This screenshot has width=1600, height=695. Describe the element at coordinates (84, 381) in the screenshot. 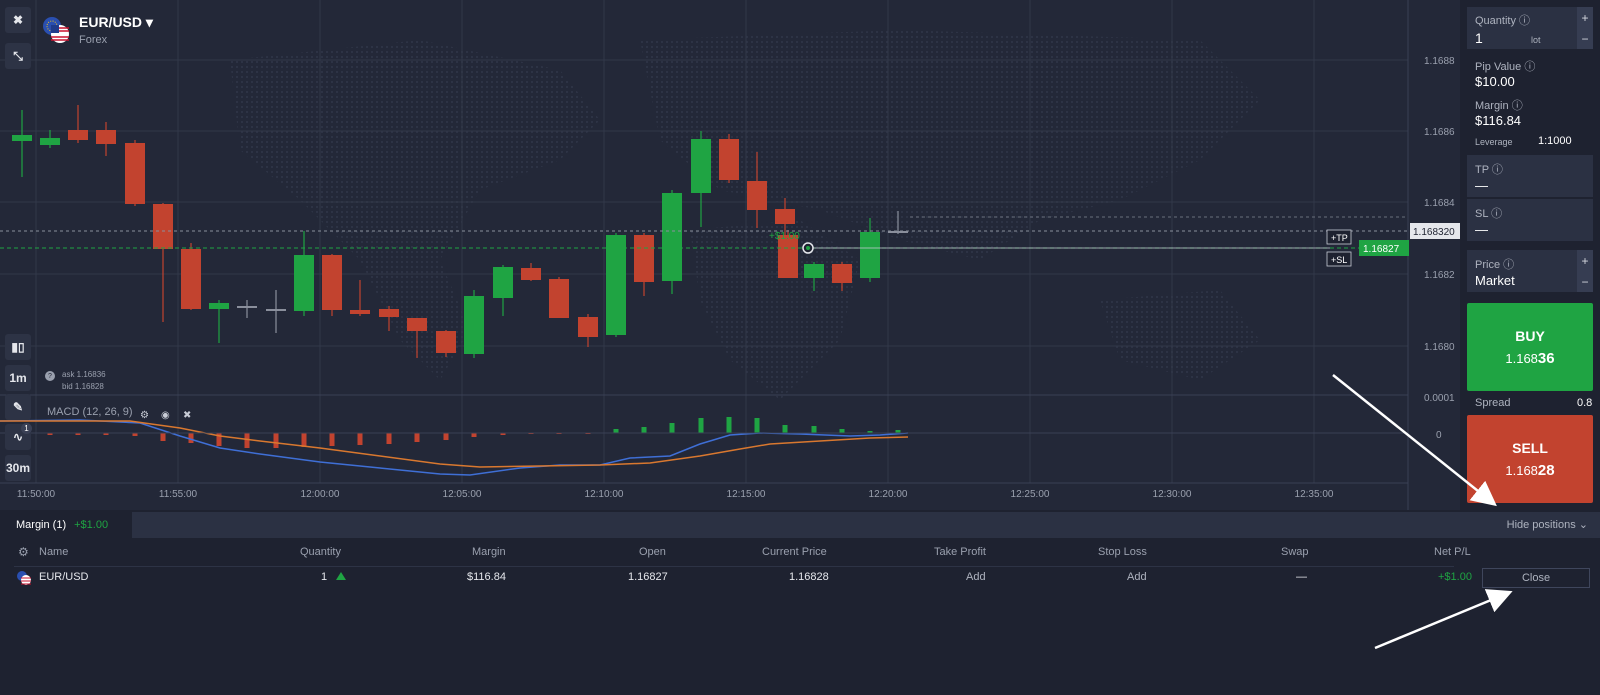

I see `ask-bid-info: ask 1.16836 bid 1.16828` at that location.